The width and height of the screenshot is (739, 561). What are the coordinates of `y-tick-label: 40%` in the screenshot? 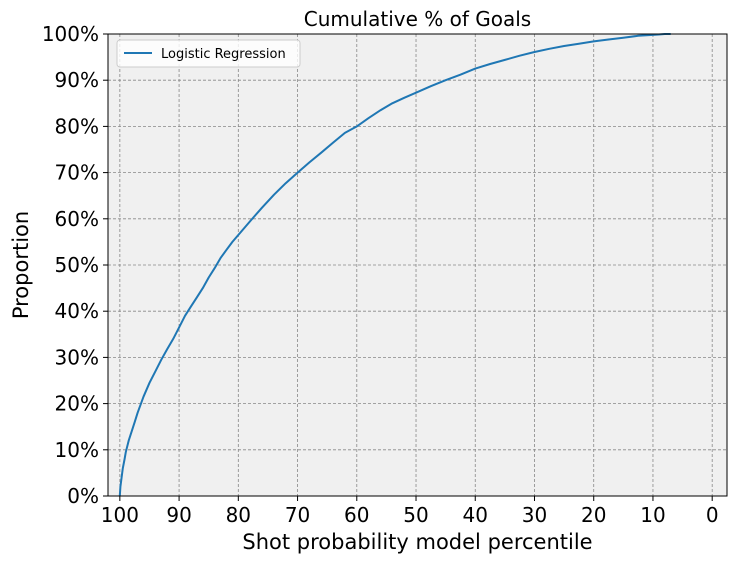 It's located at (77, 311).